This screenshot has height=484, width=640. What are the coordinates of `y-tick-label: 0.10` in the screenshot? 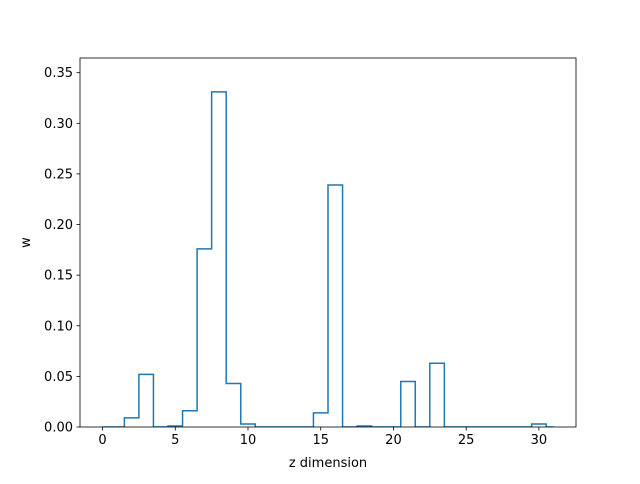 It's located at (58, 326).